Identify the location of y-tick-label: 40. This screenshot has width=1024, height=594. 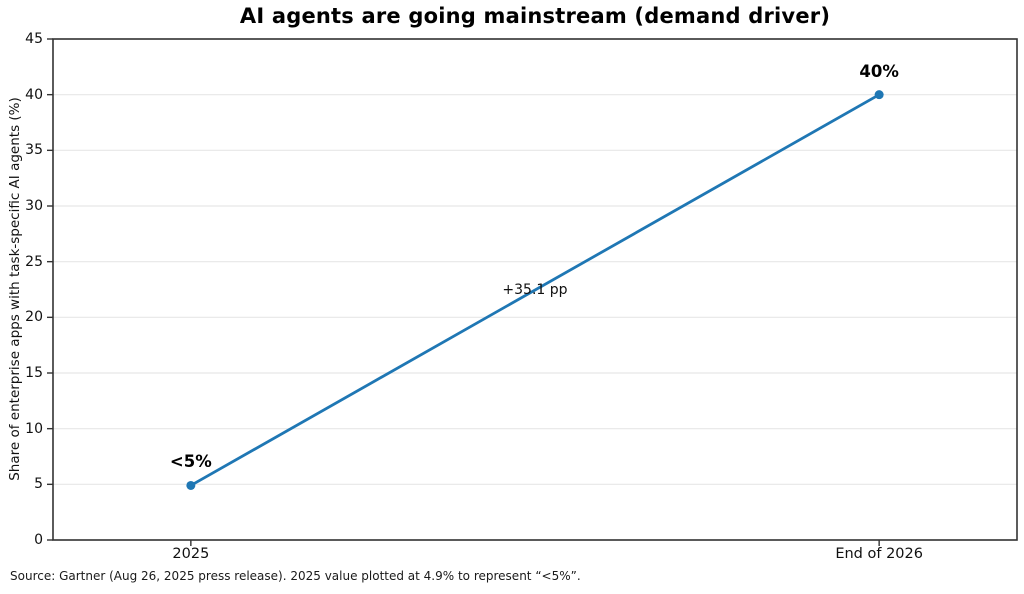
(34, 94).